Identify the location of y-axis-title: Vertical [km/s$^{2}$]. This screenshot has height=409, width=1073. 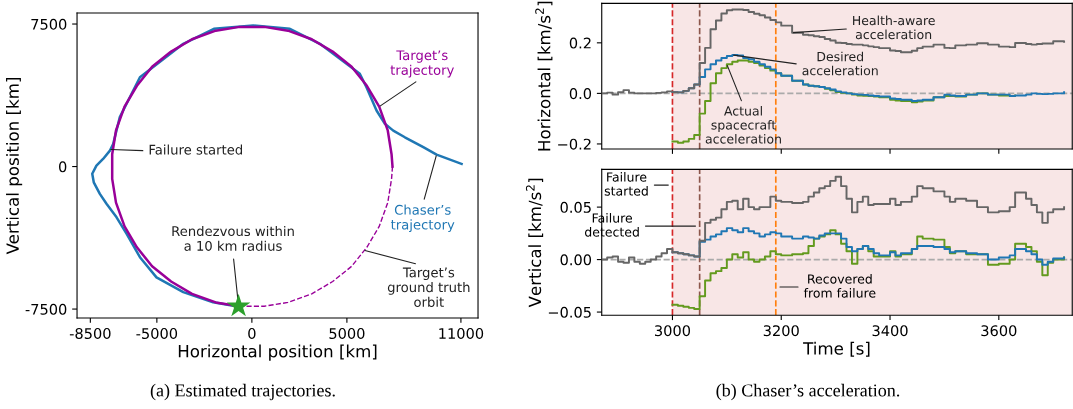
(534, 243).